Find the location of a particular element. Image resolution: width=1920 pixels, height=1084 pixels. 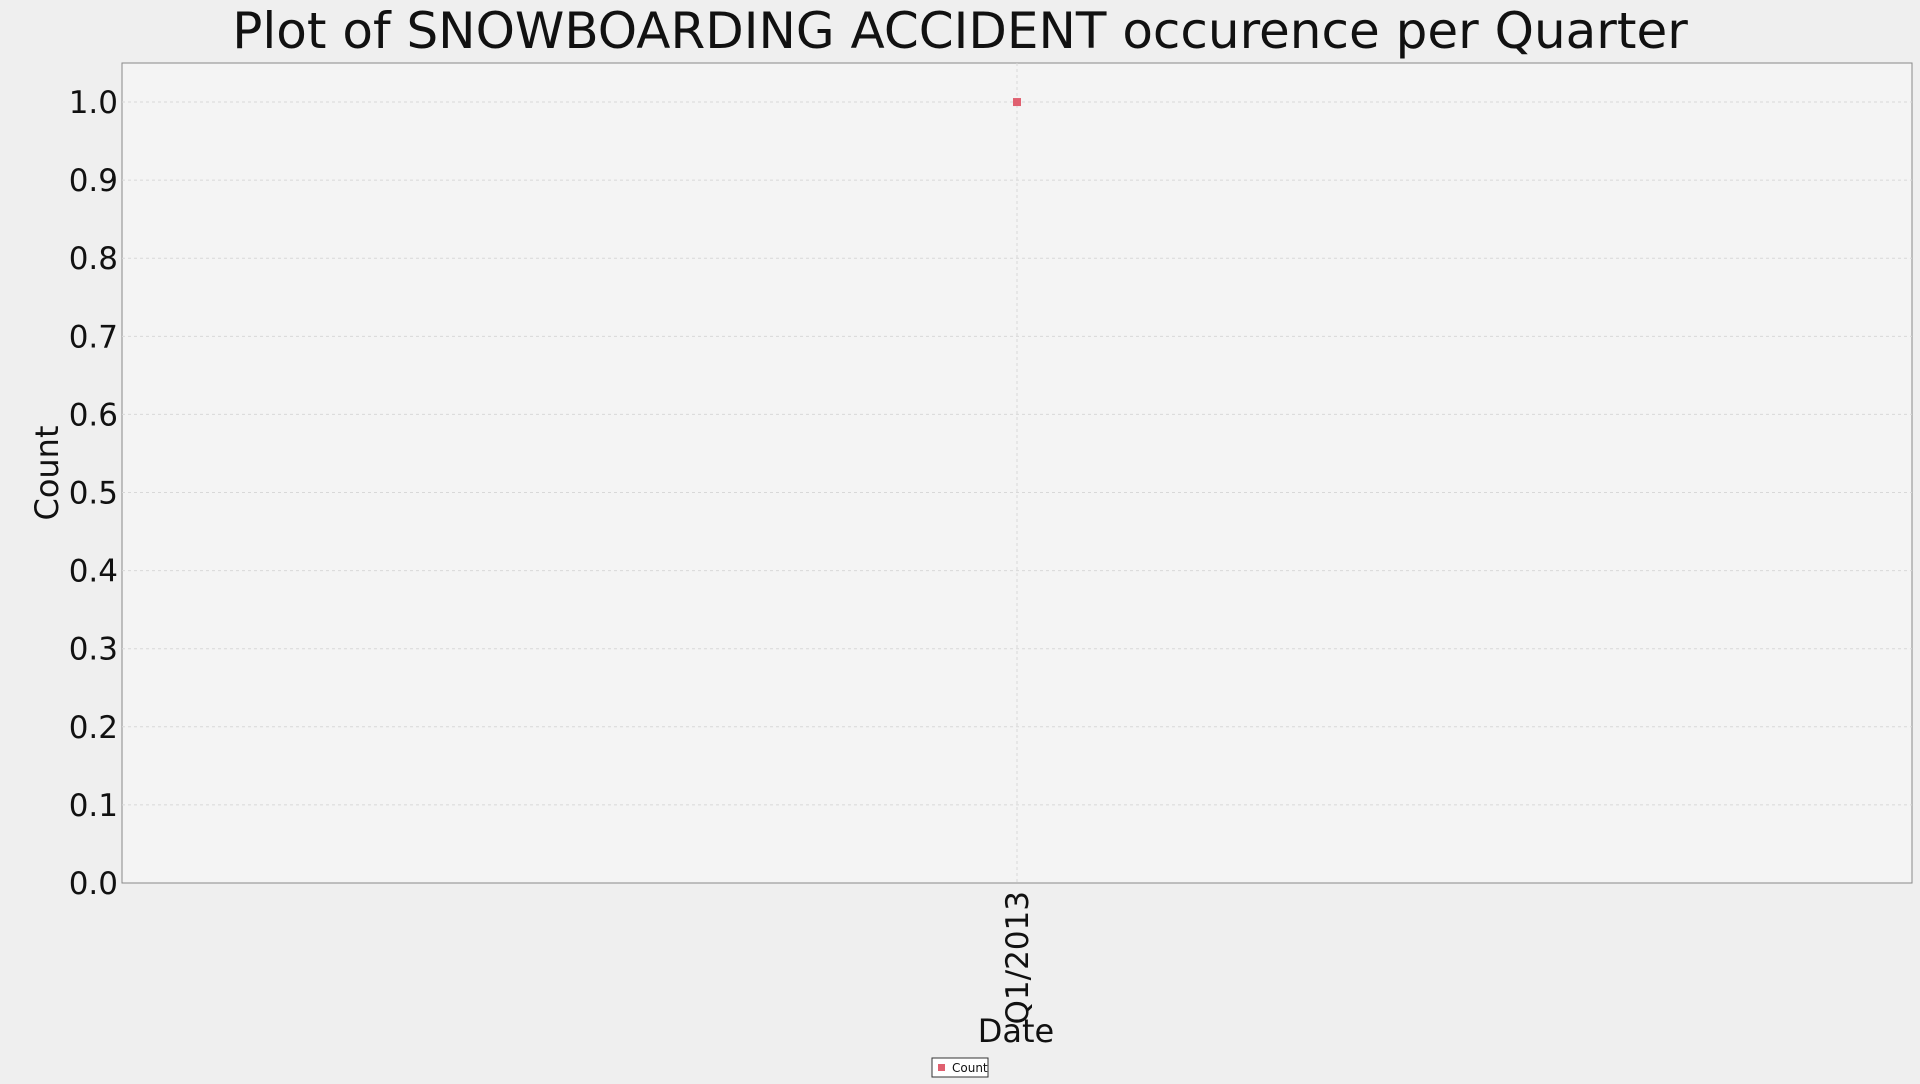

data-points is located at coordinates (1017, 102).